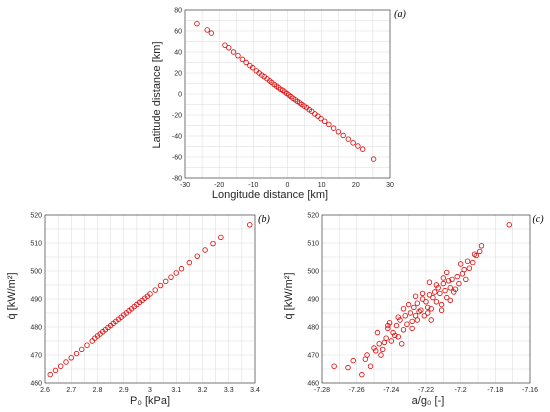 Image resolution: width=550 pixels, height=412 pixels. What do you see at coordinates (180, 95) in the screenshot?
I see `y-tick-label: 0` at bounding box center [180, 95].